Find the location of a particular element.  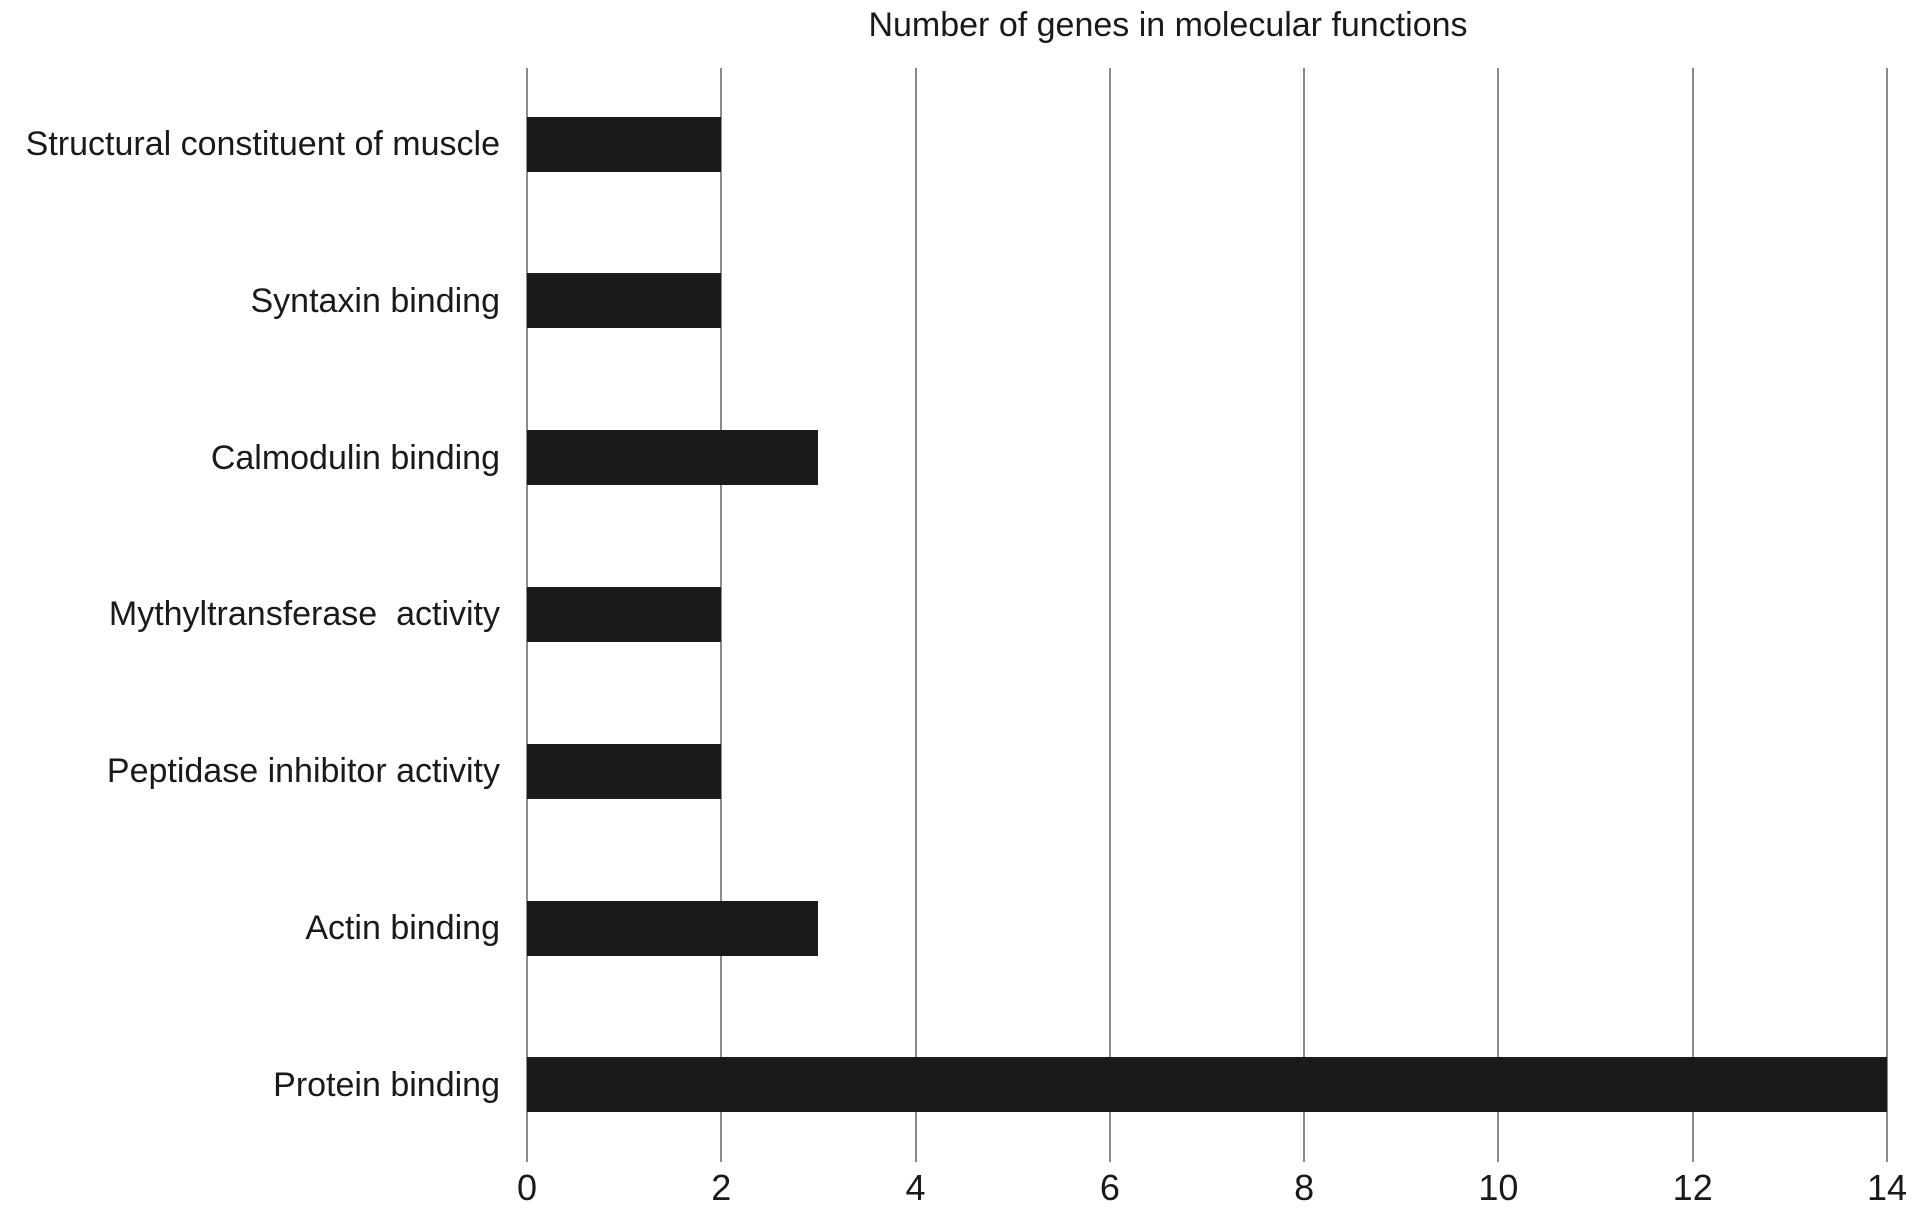

bar-peptidase-inhibitor-activity is located at coordinates (624, 771).